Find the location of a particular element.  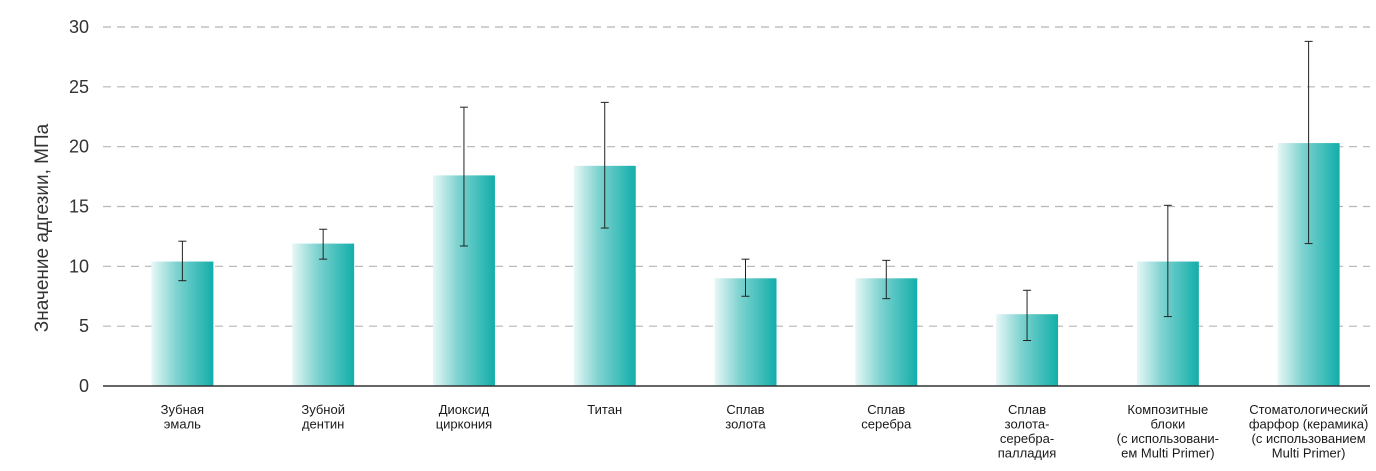

y-tick-label: 20 is located at coordinates (79, 147).